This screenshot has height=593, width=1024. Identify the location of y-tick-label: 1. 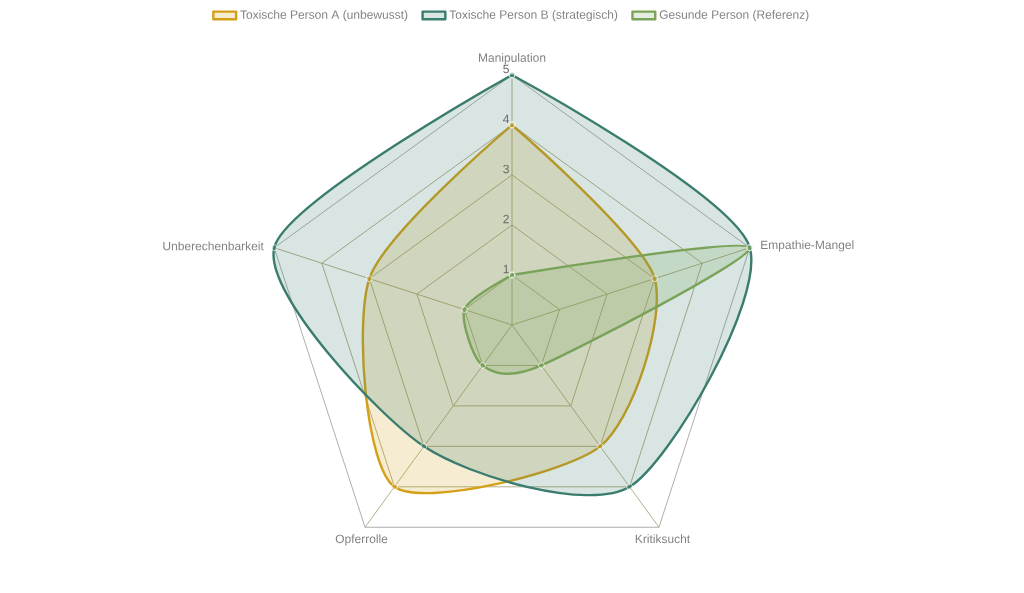
(506, 269).